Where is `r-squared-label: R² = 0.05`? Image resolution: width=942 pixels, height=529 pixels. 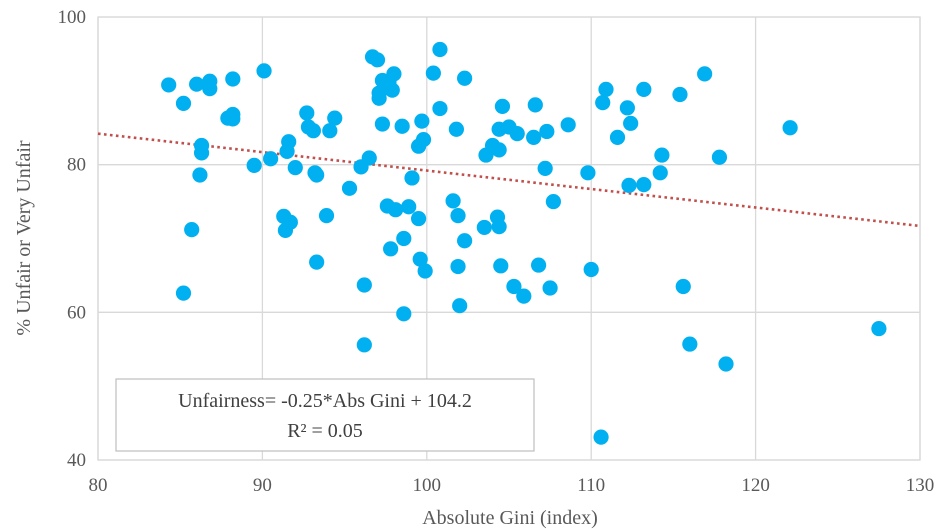
r-squared-label: R² = 0.05 is located at coordinates (325, 431).